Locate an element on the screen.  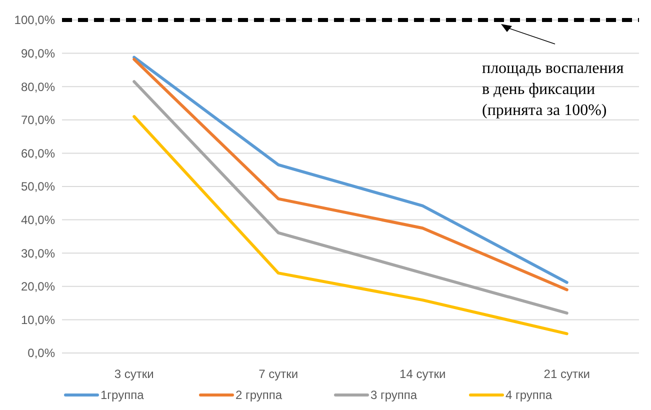
y-tick-label: 20,0% is located at coordinates (38, 287).